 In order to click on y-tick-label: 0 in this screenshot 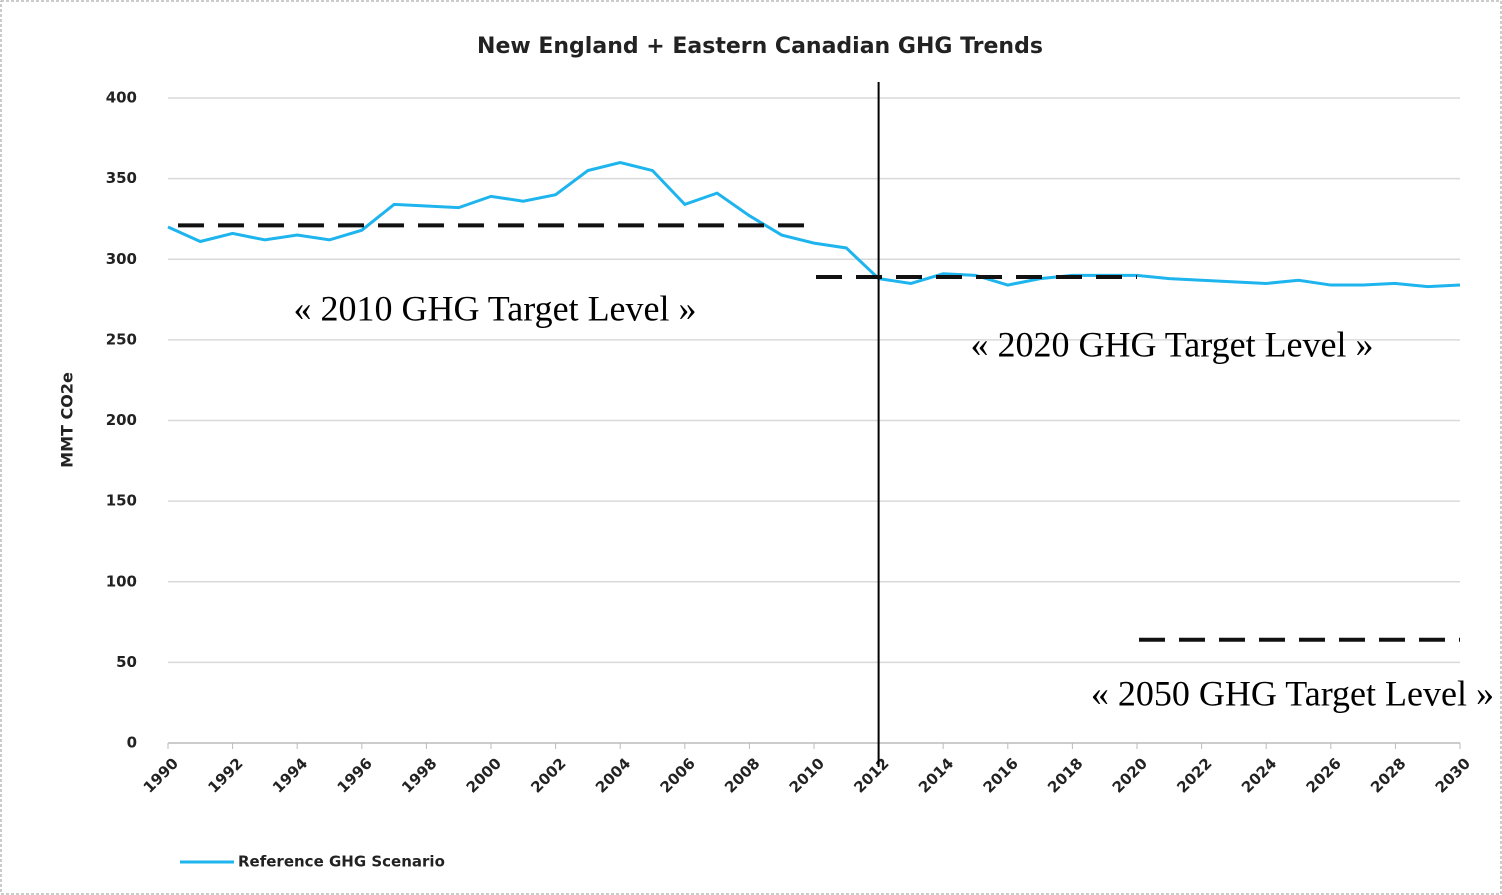, I will do `click(132, 743)`.